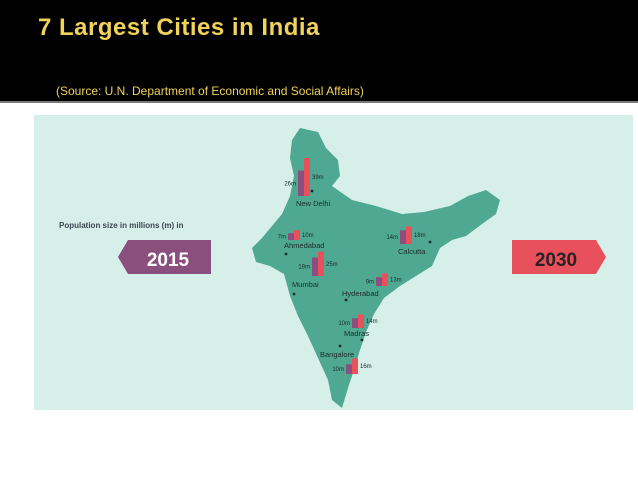  I want to click on slide-title: 7 Largest Cities in India, so click(179, 27).